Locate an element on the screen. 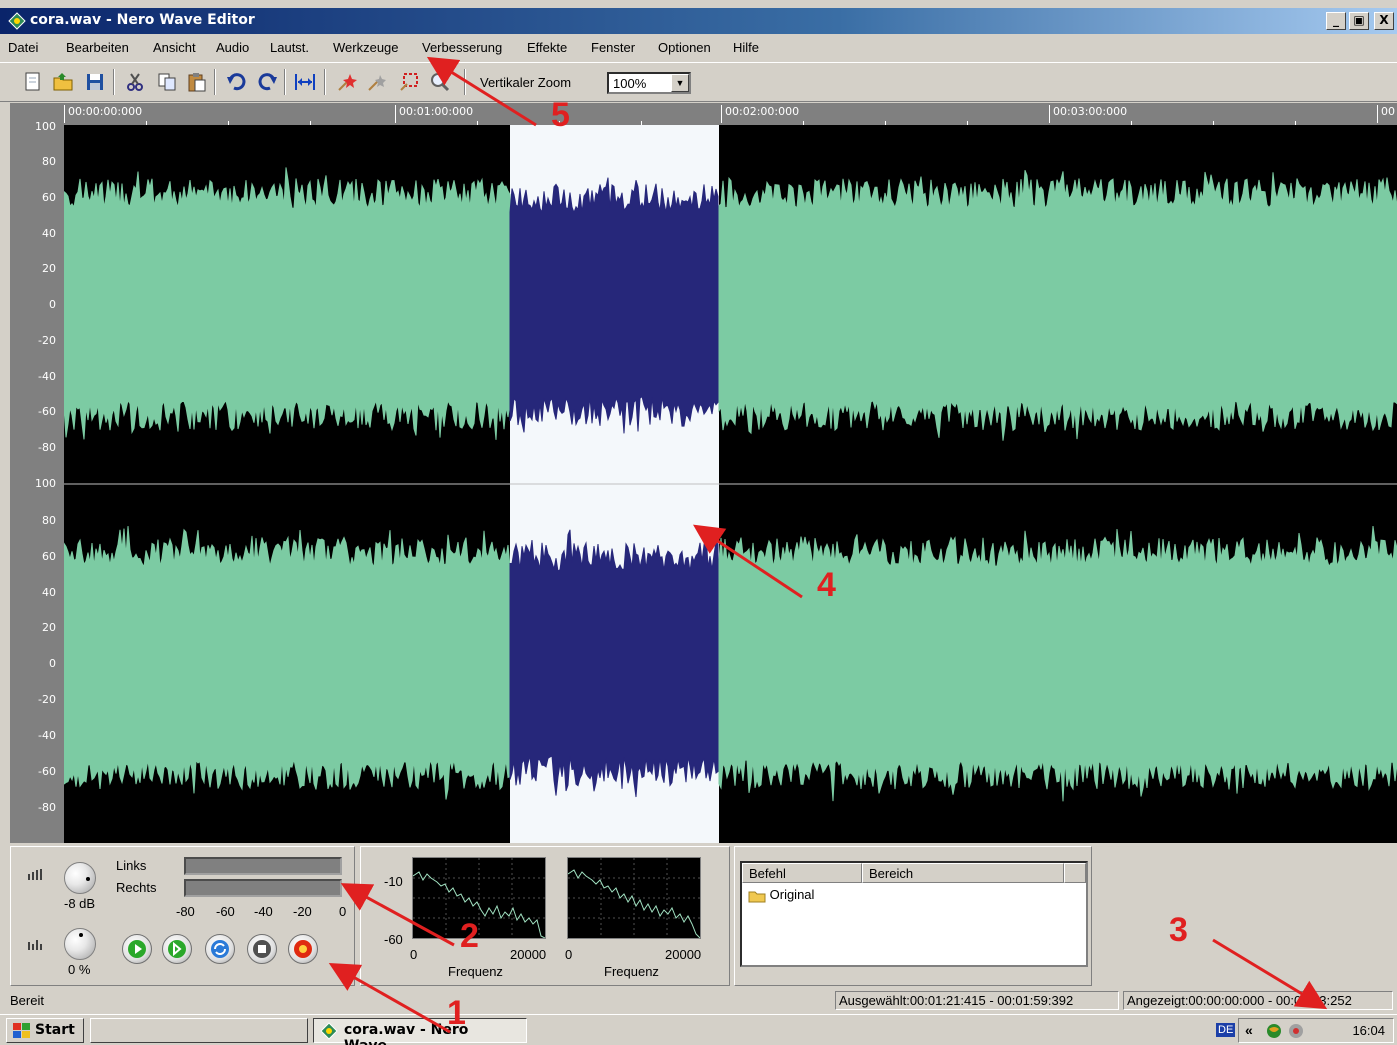  menu-lautst: Lautst. is located at coordinates (290, 47).